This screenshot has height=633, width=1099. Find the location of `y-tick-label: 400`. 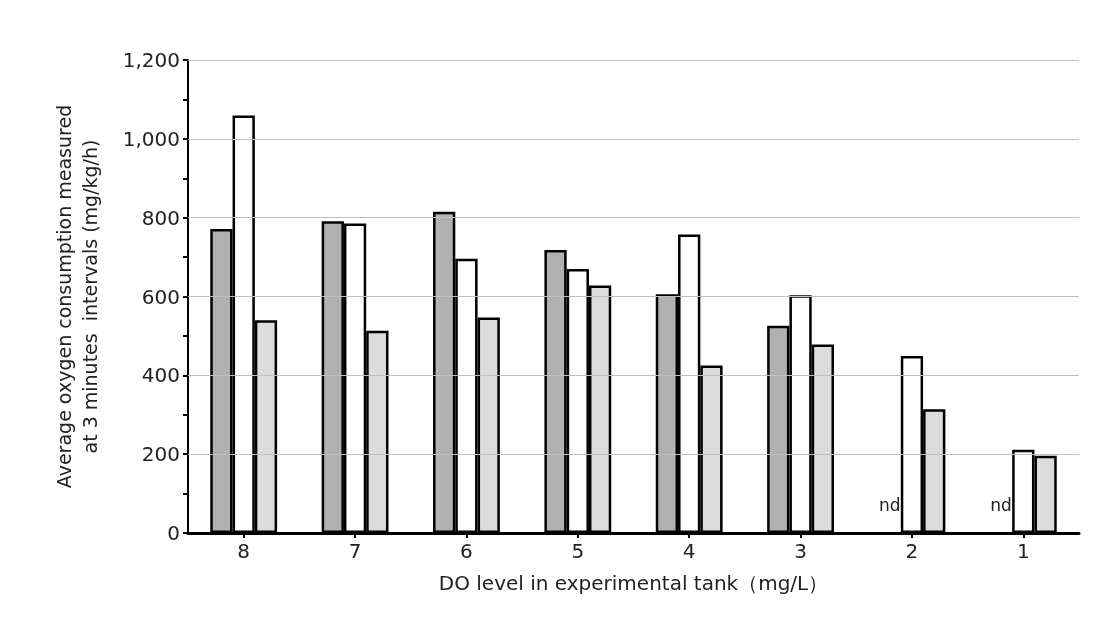

y-tick-label: 400 is located at coordinates (160, 375).